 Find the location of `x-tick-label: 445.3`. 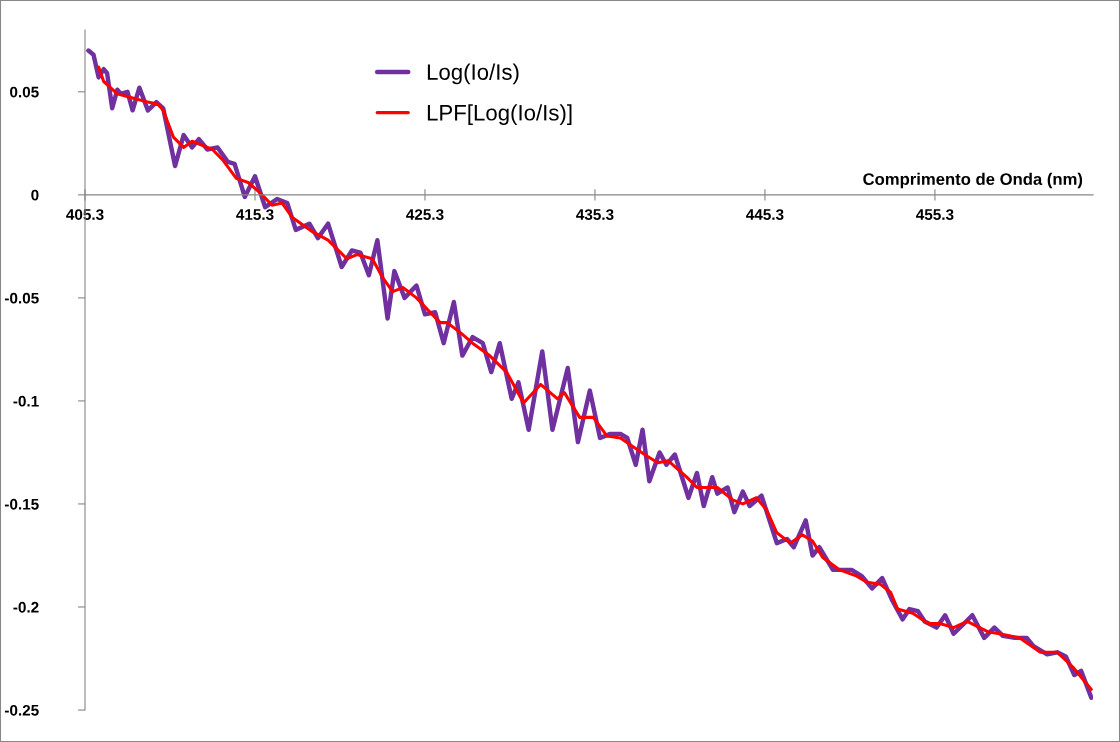

x-tick-label: 445.3 is located at coordinates (765, 214).